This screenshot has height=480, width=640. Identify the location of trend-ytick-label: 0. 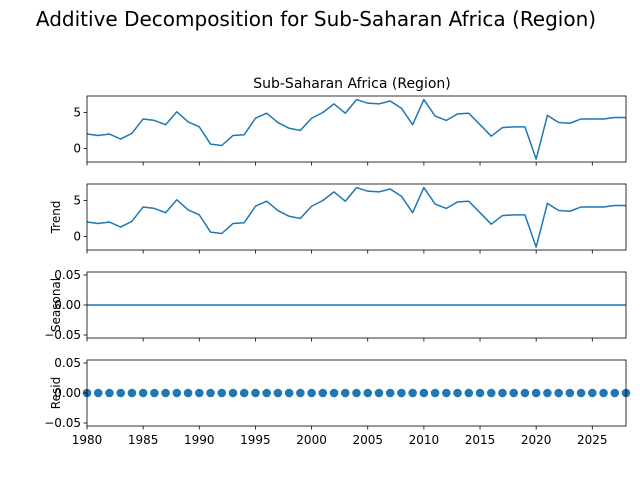
(77, 236).